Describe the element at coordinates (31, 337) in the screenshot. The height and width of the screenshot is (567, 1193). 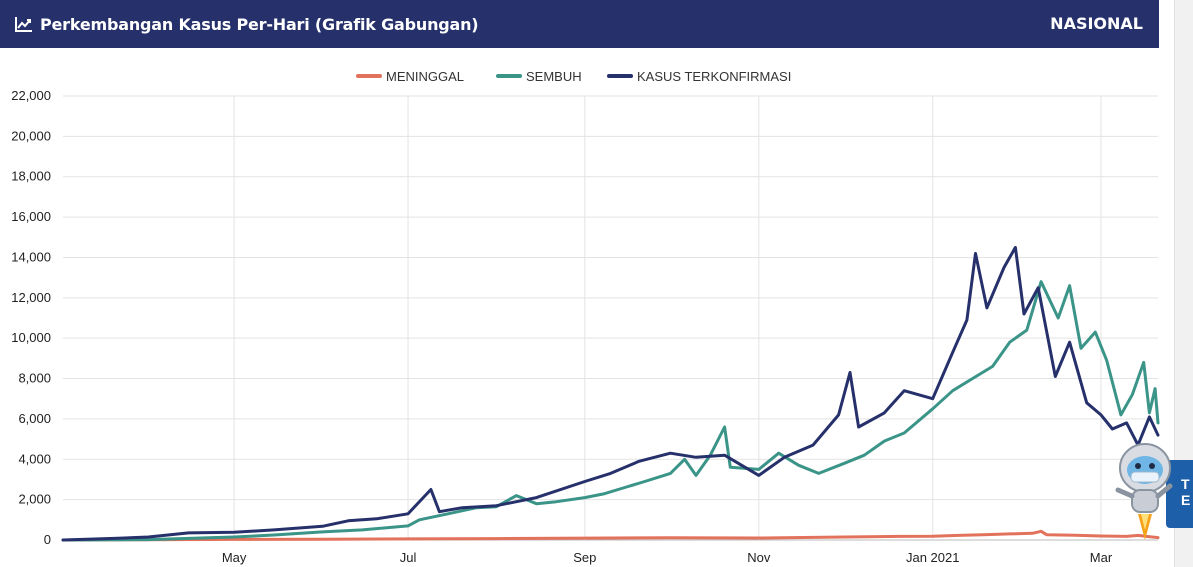
I see `y-tick-label: 10,000` at that location.